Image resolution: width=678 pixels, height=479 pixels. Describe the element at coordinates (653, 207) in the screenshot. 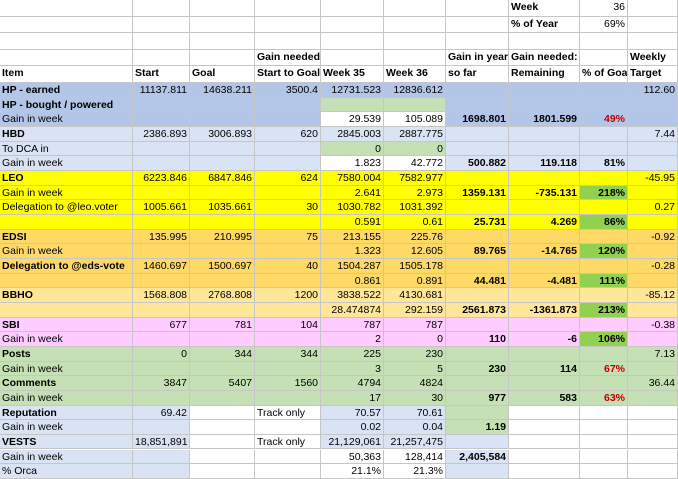

I see `data-cell: 0.27` at that location.